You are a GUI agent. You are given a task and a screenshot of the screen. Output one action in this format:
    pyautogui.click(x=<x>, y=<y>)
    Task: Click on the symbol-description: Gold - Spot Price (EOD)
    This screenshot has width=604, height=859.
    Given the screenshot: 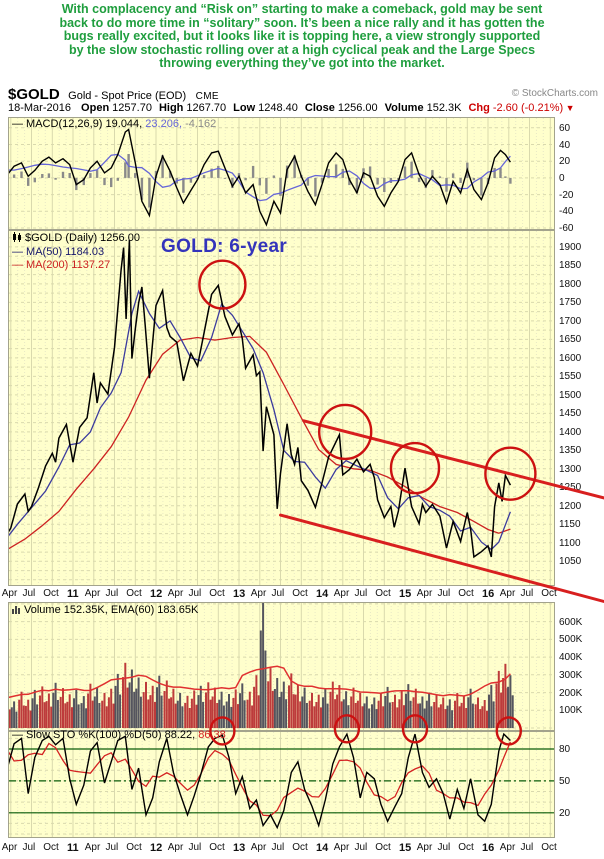 What is the action you would take?
    pyautogui.click(x=127, y=96)
    